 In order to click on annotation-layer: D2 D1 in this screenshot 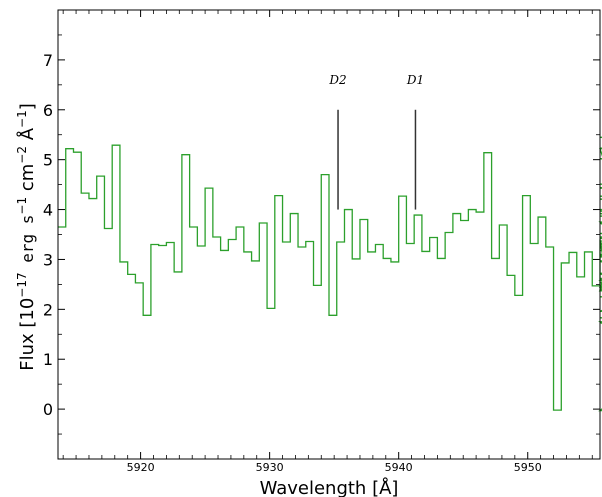, I will do `click(376, 141)`.